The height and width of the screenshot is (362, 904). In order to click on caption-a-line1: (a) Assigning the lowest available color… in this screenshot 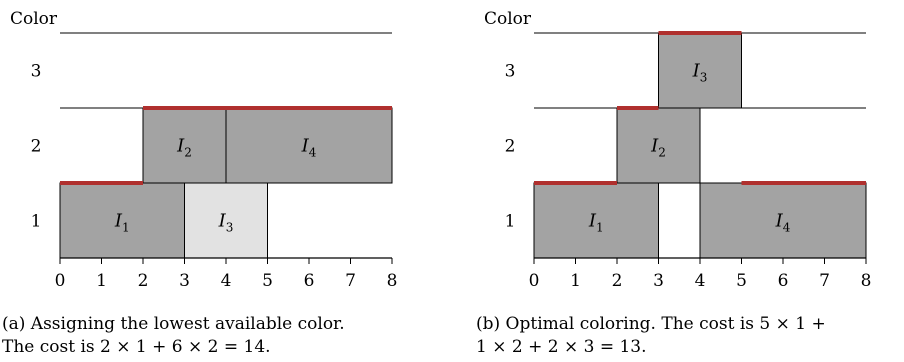, I will do `click(173, 324)`.